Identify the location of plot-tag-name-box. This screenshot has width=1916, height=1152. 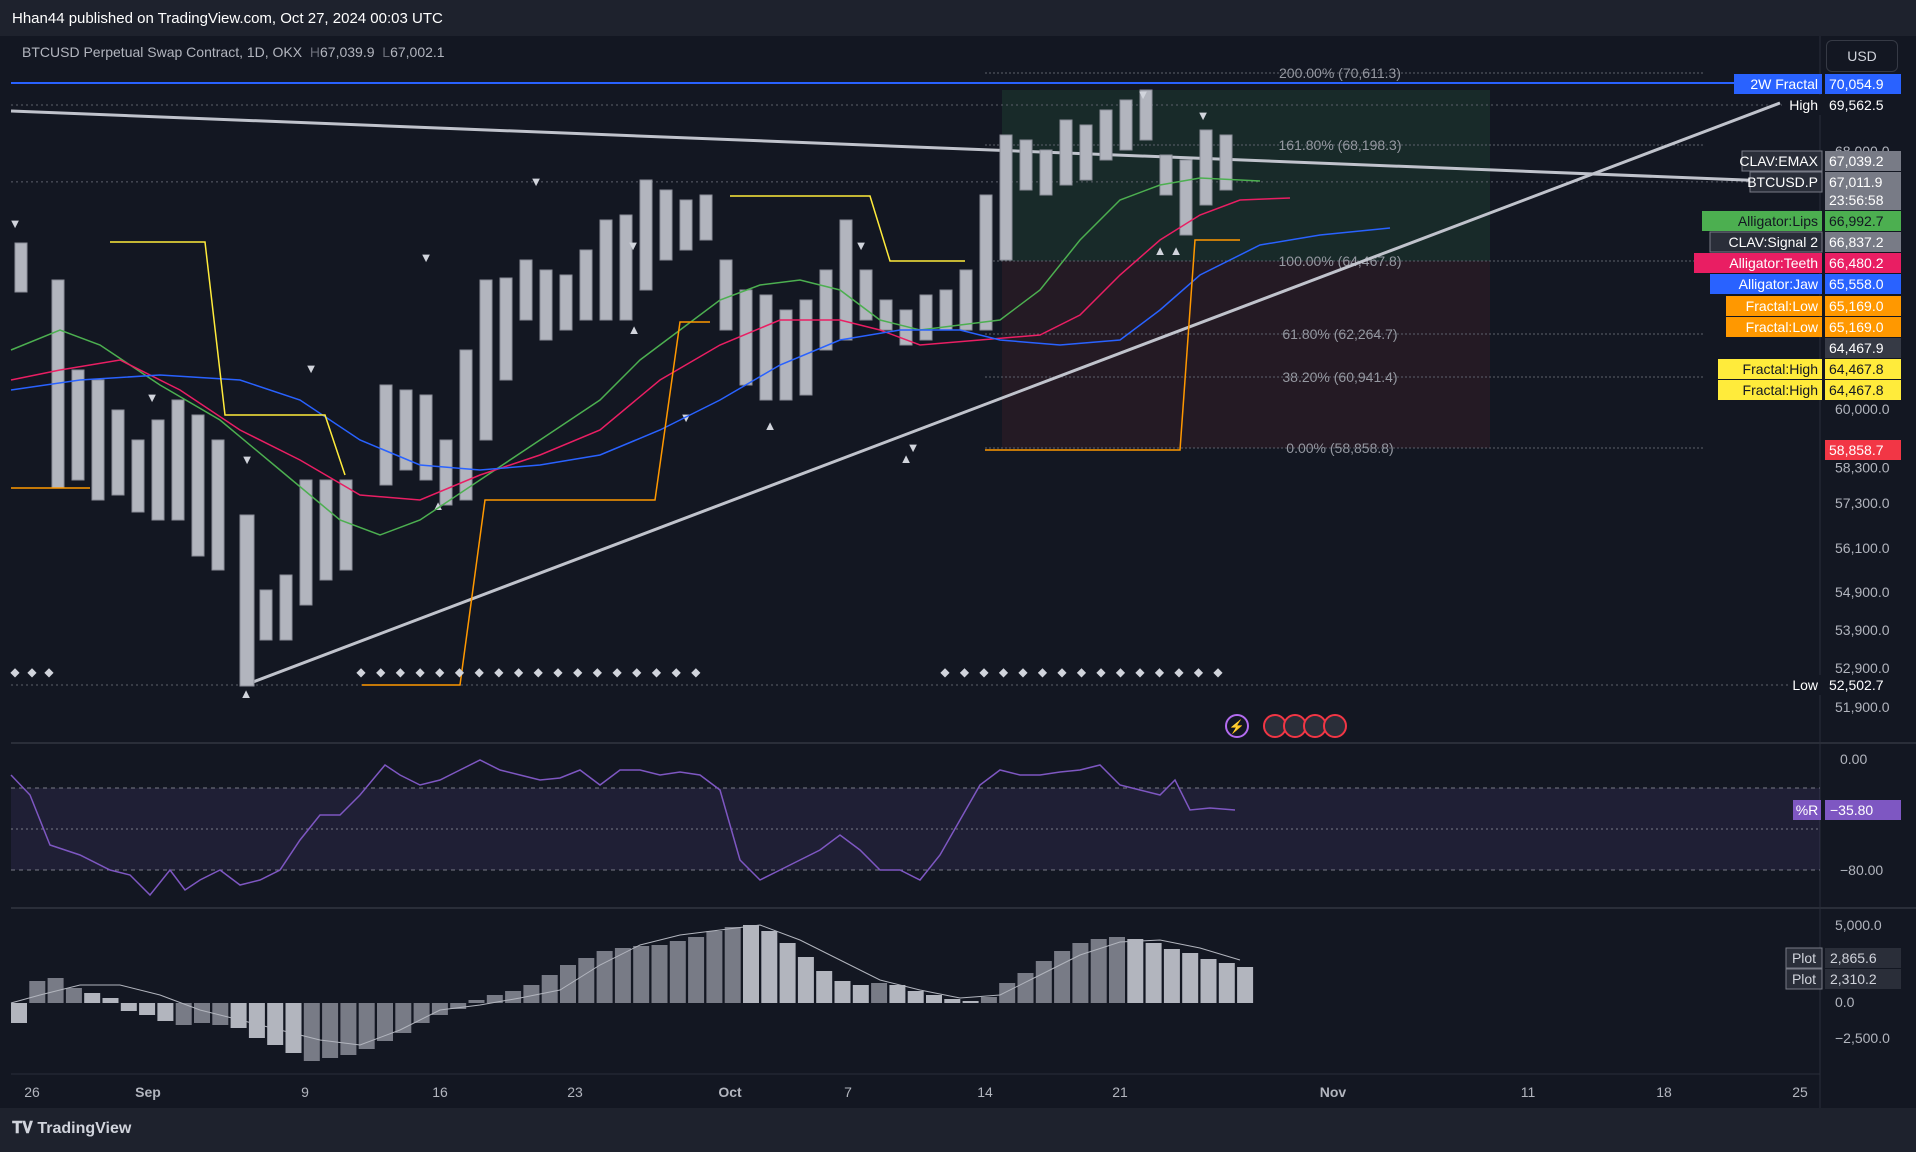
(1804, 958).